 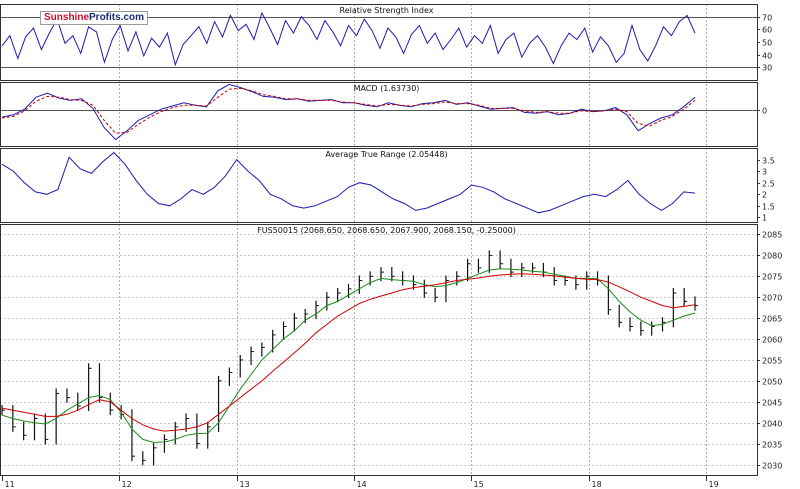 I want to click on x-tick-label: 15, so click(x=479, y=484).